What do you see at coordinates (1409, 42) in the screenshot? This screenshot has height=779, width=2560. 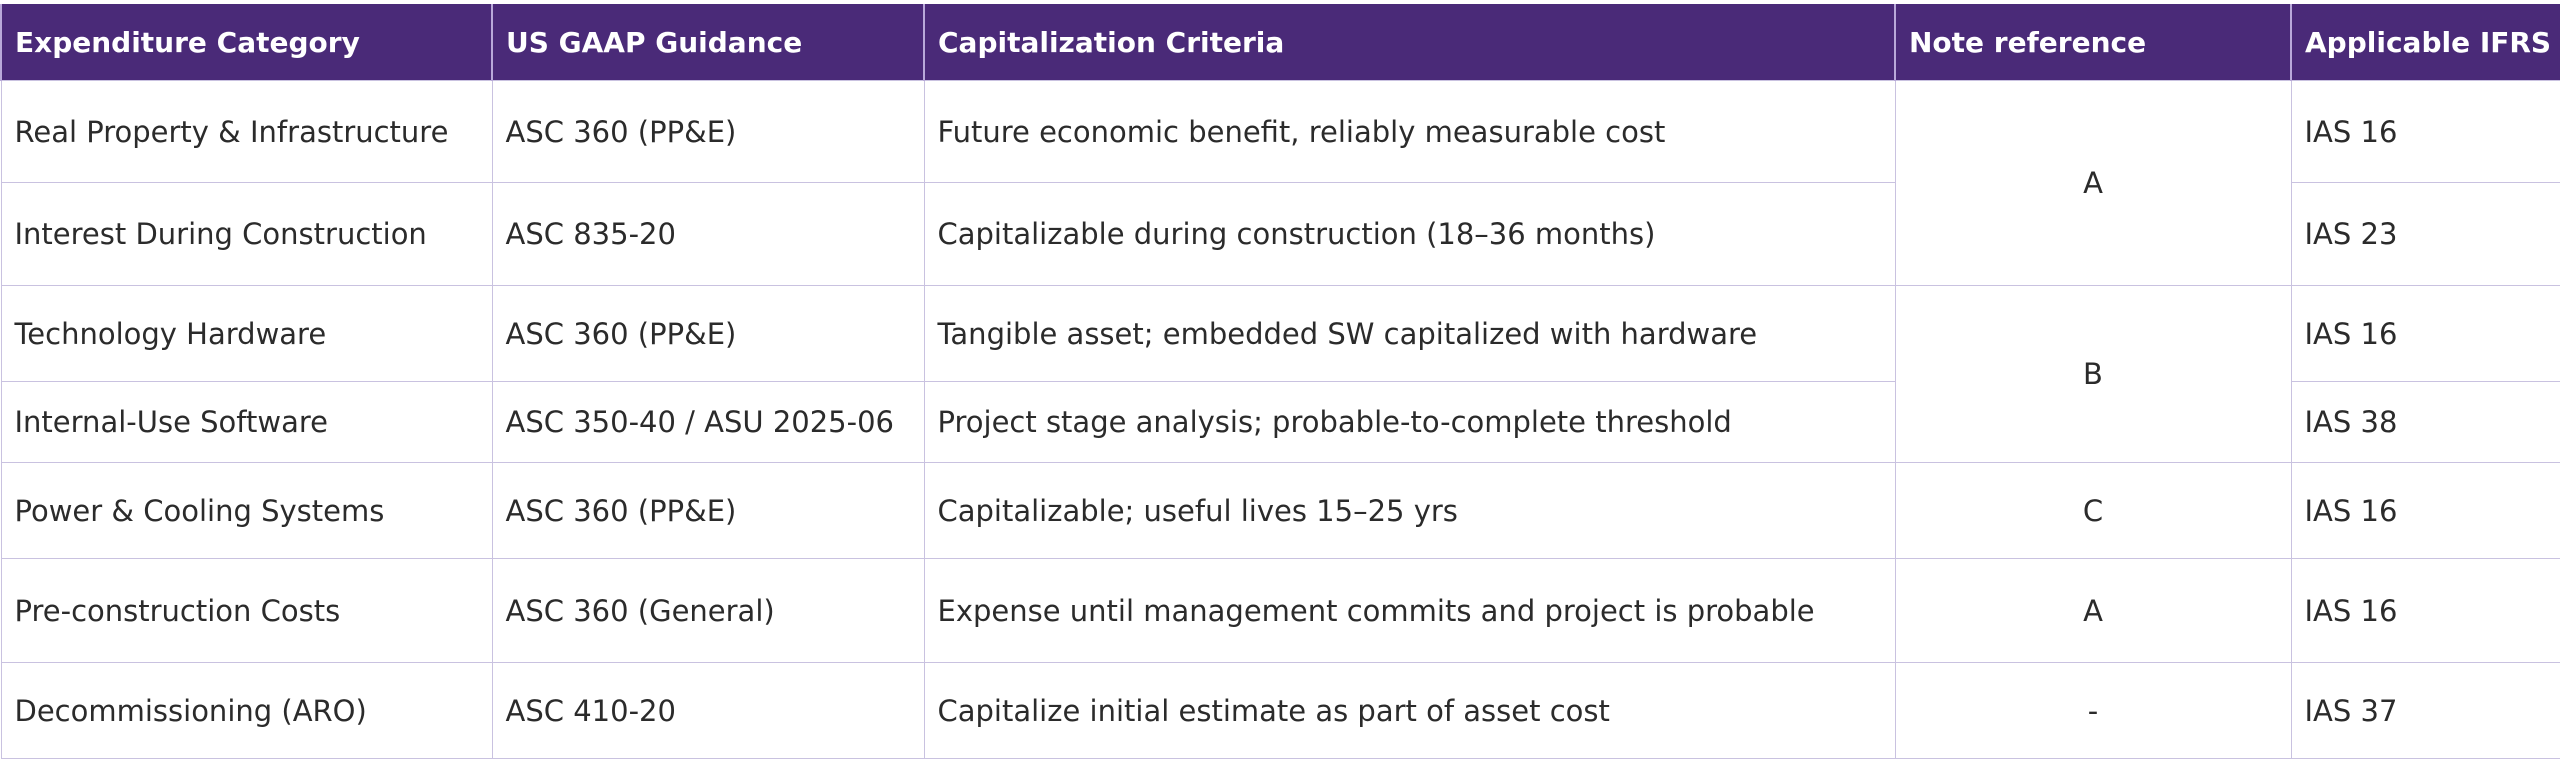 I see `header-capitalization-criteria: Capitalization Criteria` at bounding box center [1409, 42].